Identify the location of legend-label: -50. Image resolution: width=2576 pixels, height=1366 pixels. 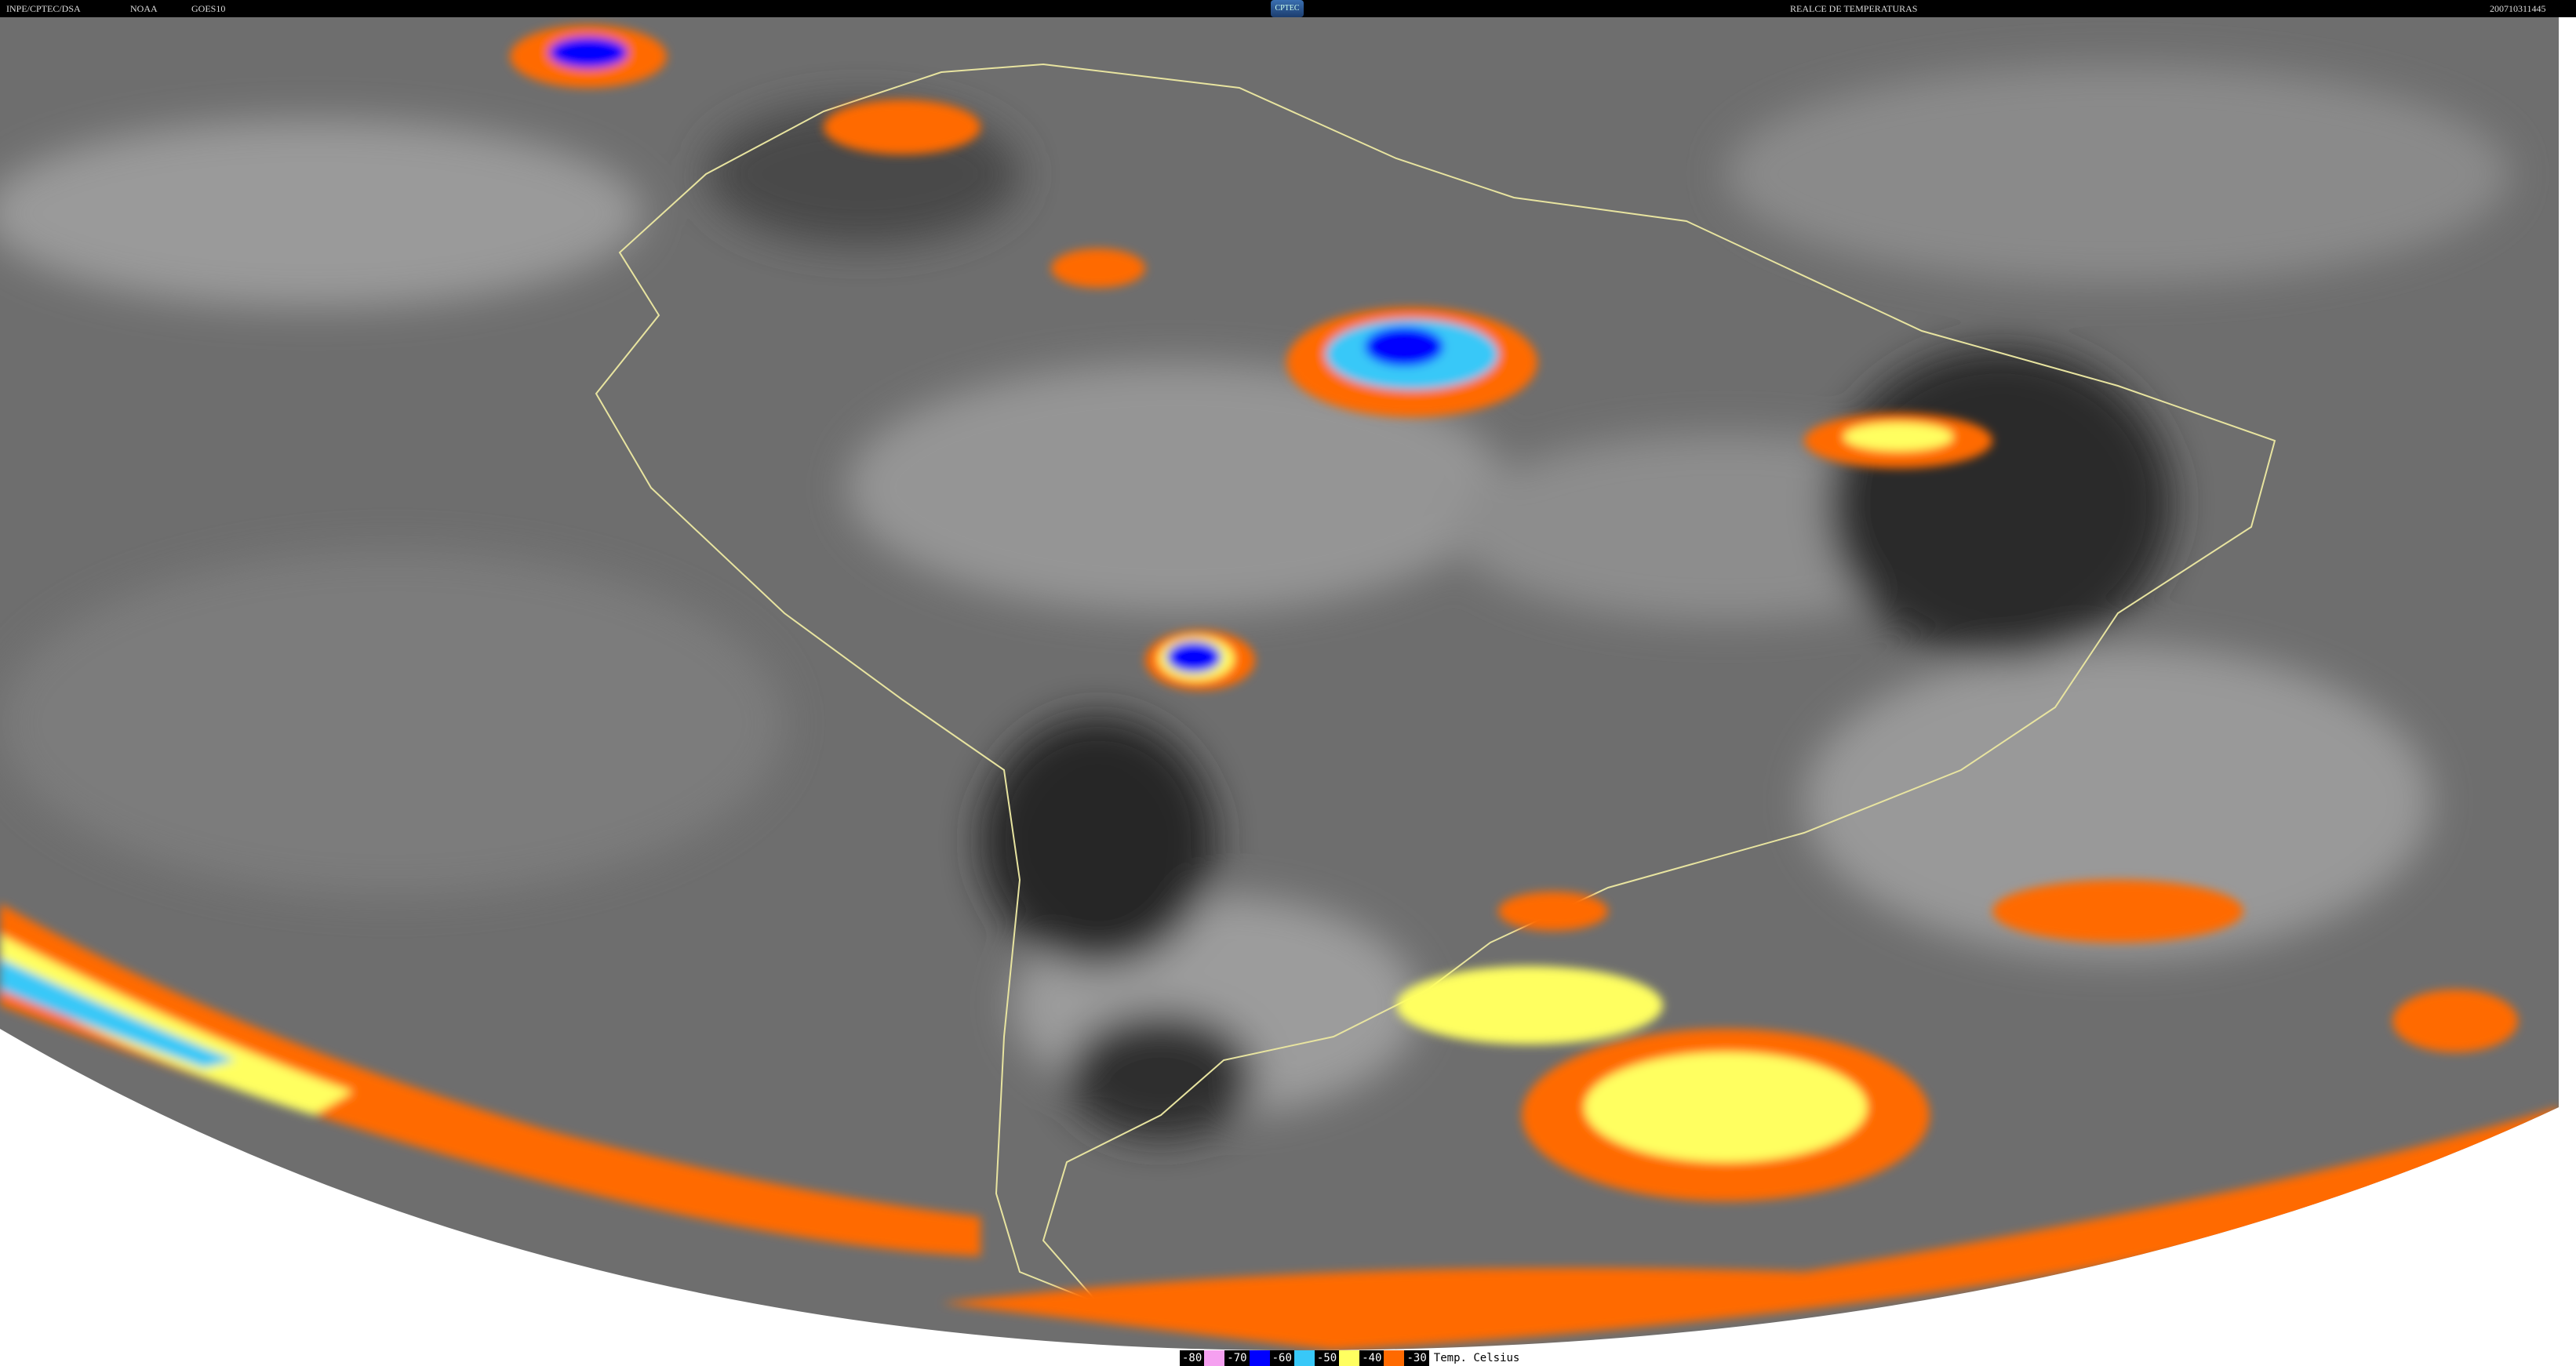
(1327, 1358).